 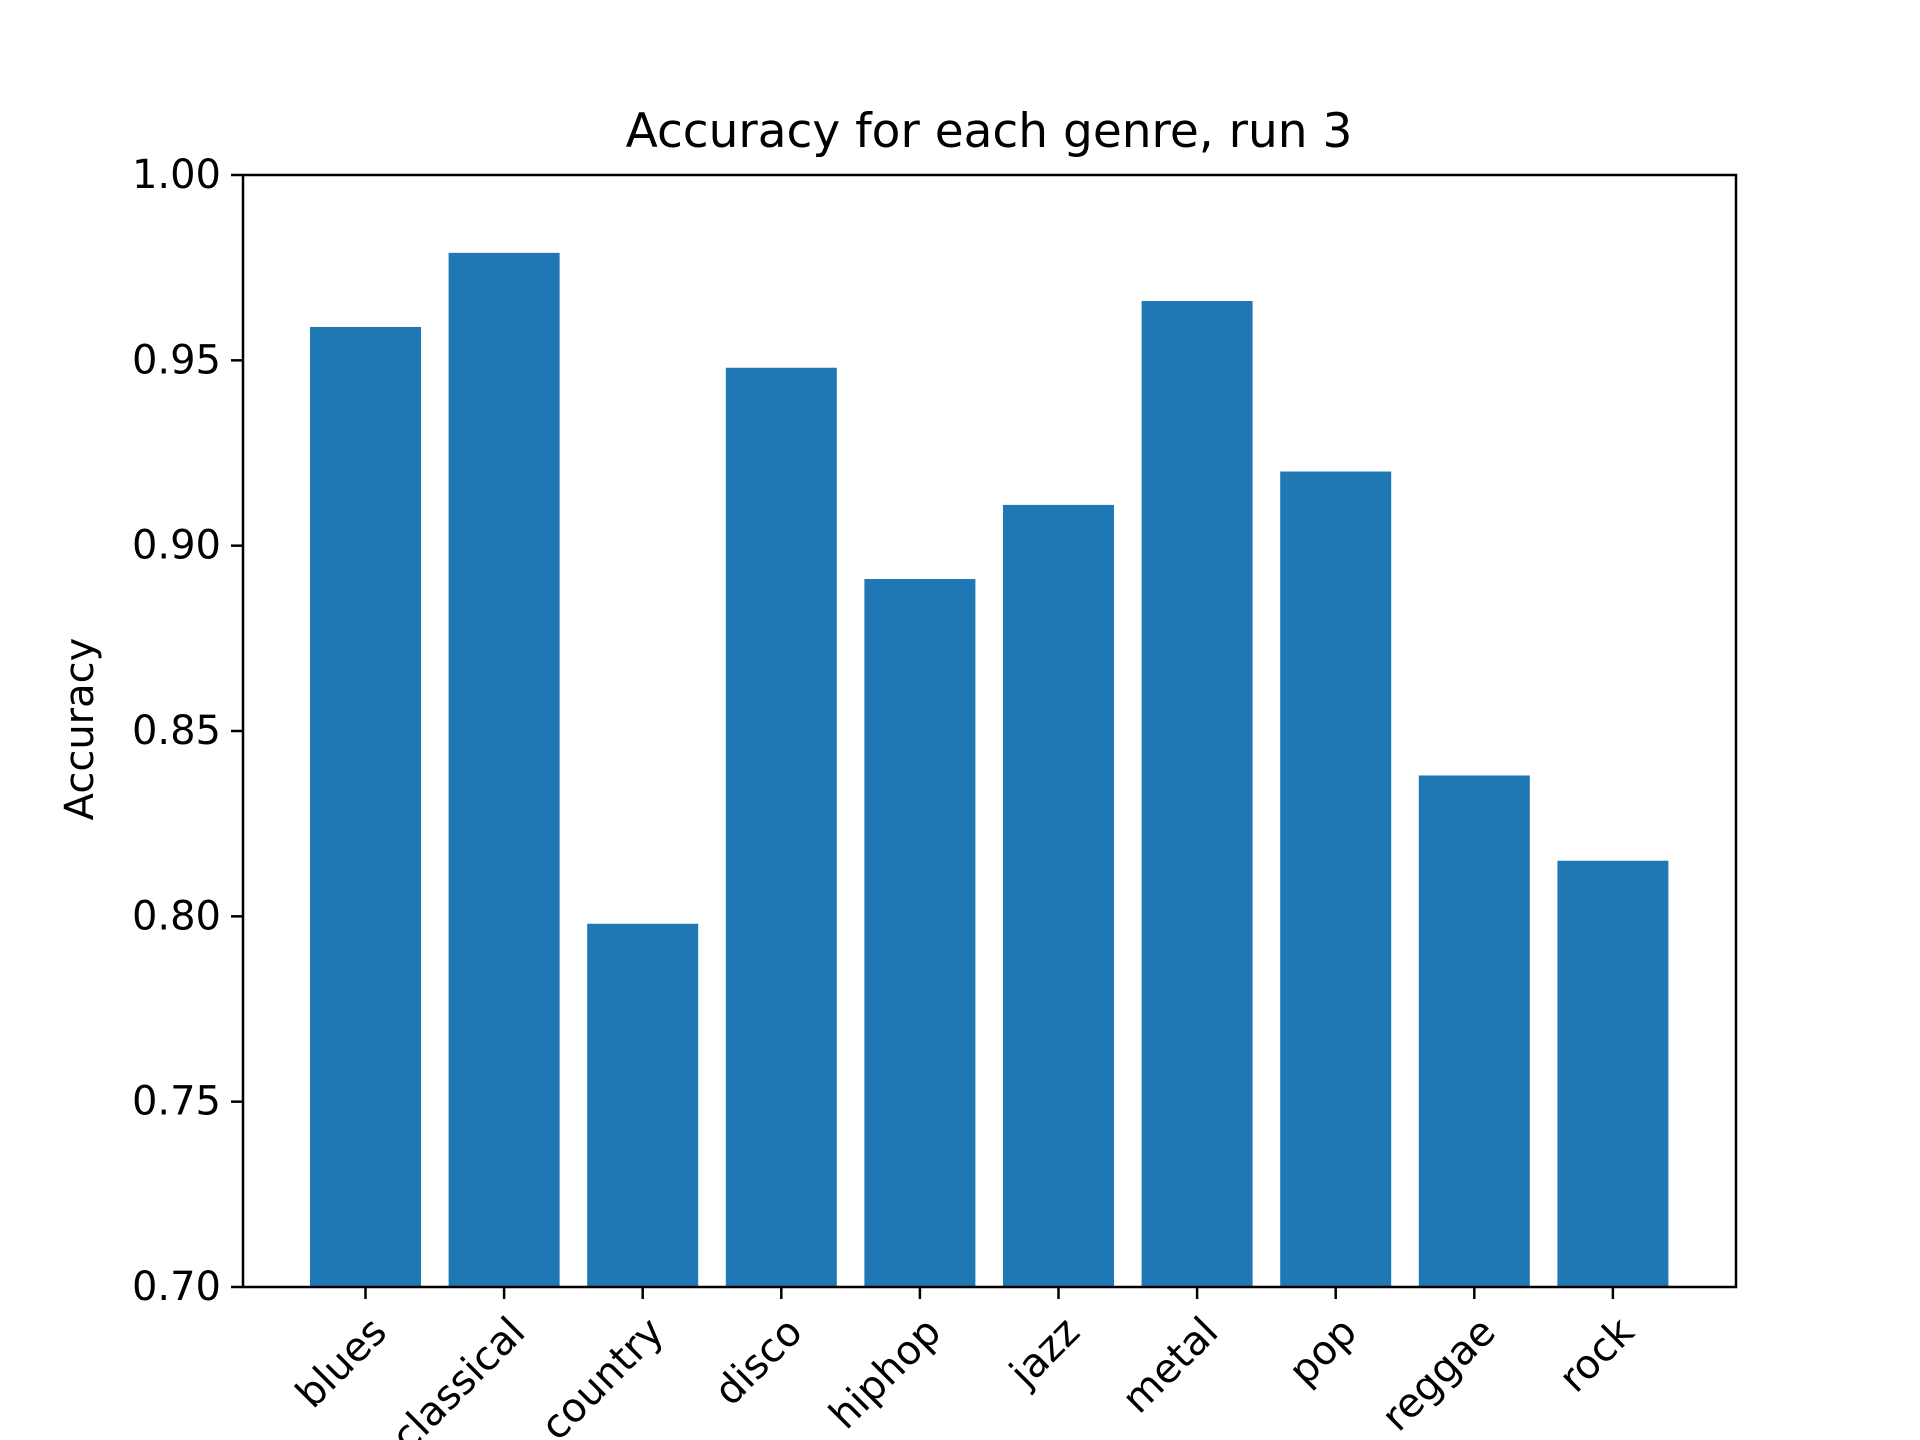 I want to click on chart-title: Accuracy for each genre, run 3, so click(x=989, y=131).